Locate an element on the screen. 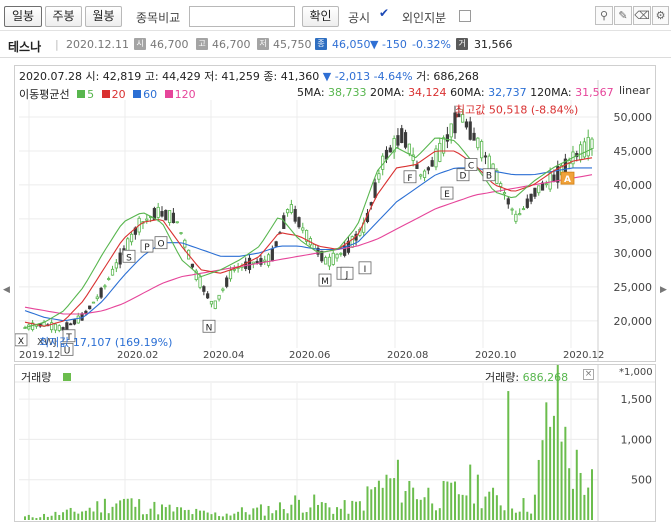 This screenshot has width=671, height=526. weekly-button: 주봉 is located at coordinates (63, 16).